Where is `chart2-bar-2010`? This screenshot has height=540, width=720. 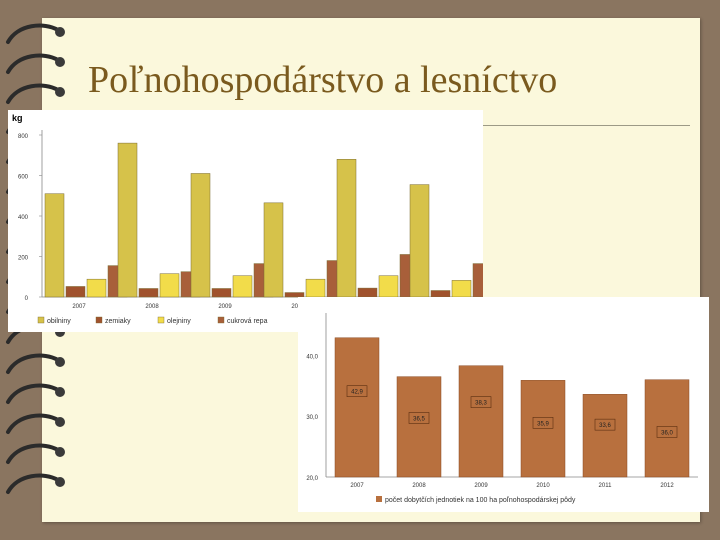 chart2-bar-2010 is located at coordinates (543, 429).